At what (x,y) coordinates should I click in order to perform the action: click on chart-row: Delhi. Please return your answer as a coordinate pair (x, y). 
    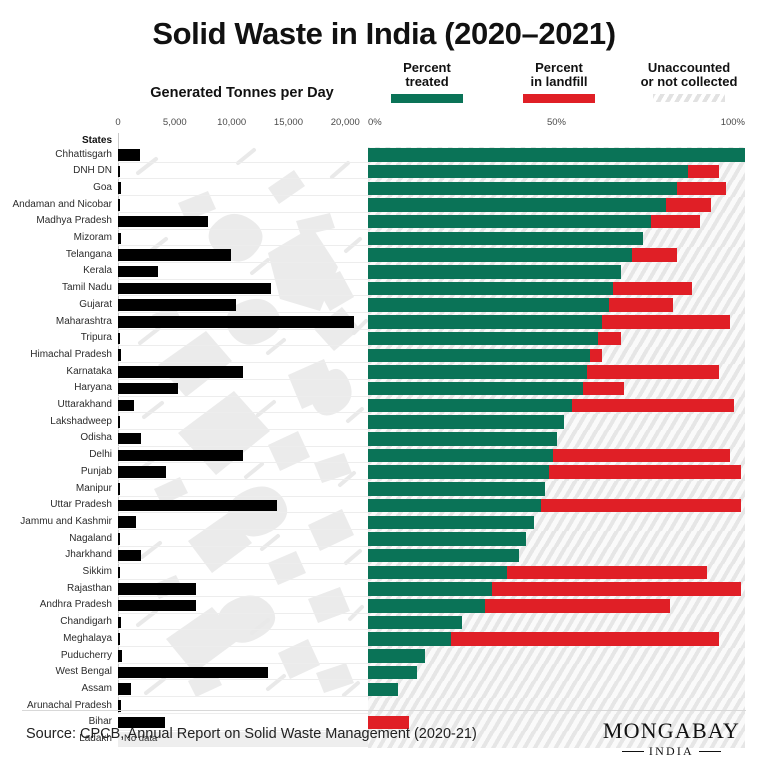
    Looking at the image, I should click on (384, 455).